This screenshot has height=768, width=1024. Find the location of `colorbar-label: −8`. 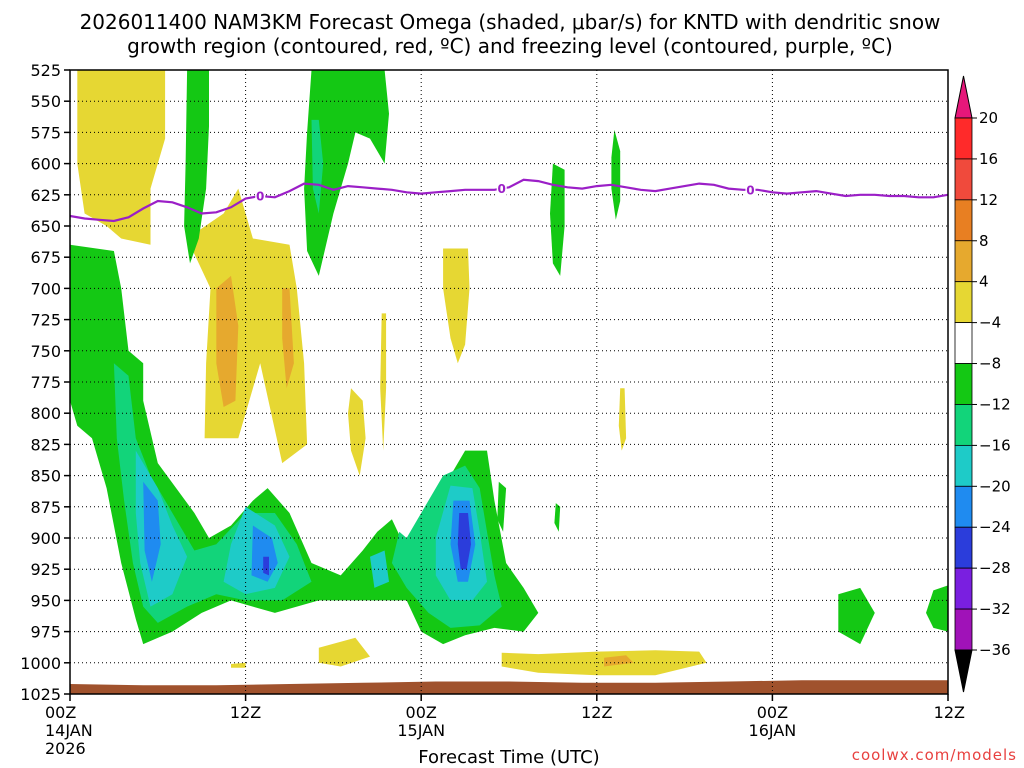

colorbar-label: −8 is located at coordinates (990, 364).